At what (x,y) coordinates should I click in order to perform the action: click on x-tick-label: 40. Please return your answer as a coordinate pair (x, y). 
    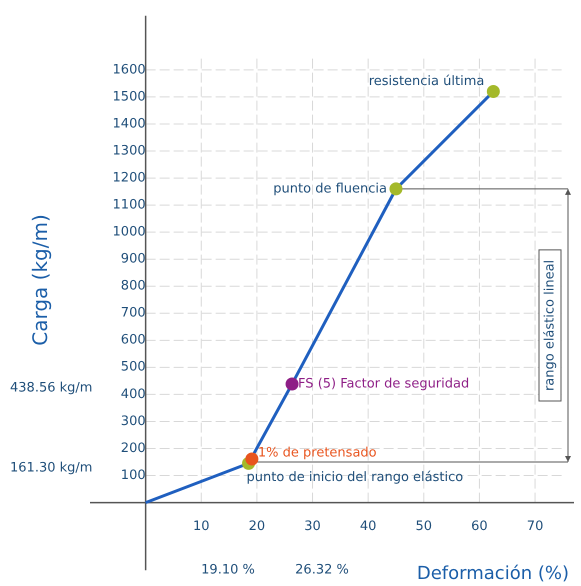
    Looking at the image, I should click on (368, 526).